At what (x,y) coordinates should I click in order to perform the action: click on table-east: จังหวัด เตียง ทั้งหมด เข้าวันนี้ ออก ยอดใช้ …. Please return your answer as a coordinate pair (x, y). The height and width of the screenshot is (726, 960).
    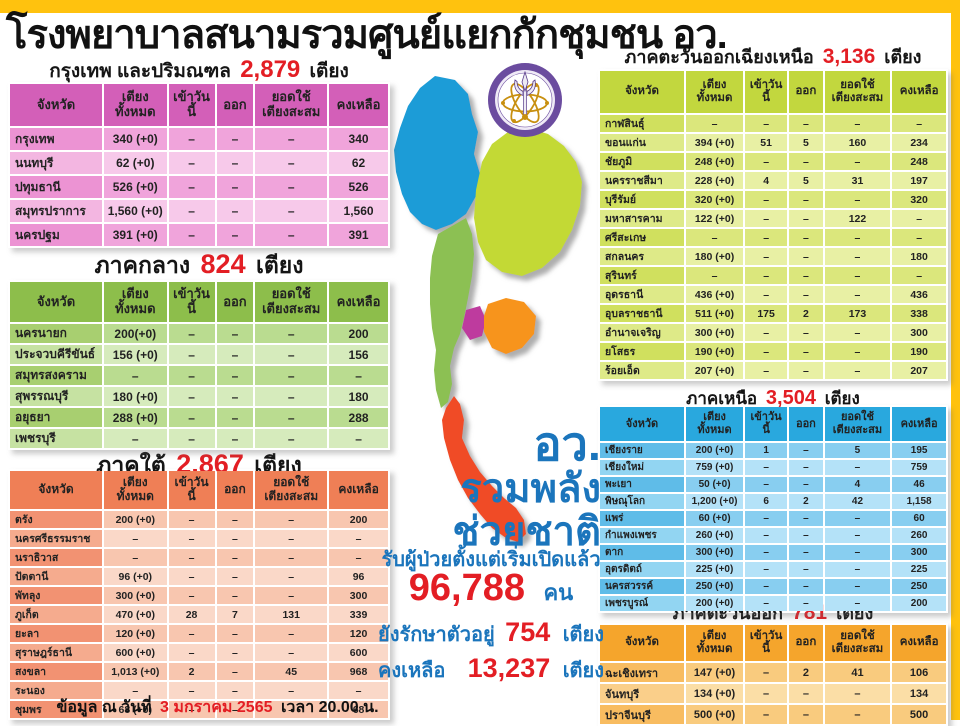
    Looking at the image, I should click on (773, 674).